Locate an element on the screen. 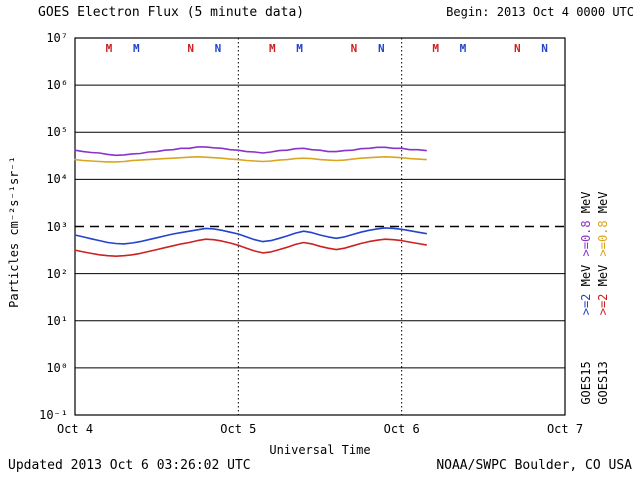 The width and height of the screenshot is (640, 480). legend-goes13-energy-high: >=0.8 is located at coordinates (603, 238).